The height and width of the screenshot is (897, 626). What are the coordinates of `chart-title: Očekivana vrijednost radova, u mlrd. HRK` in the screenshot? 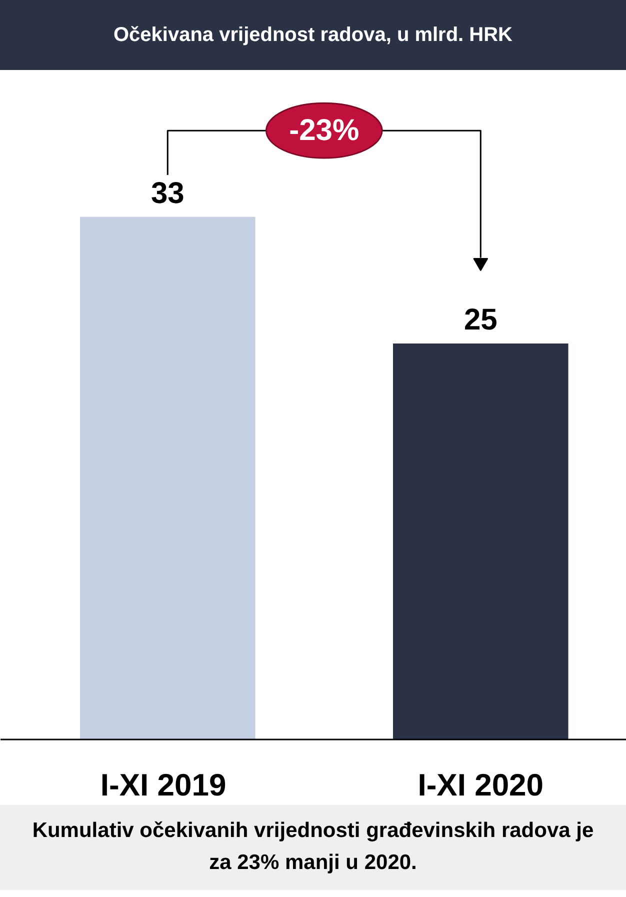 It's located at (312, 35).